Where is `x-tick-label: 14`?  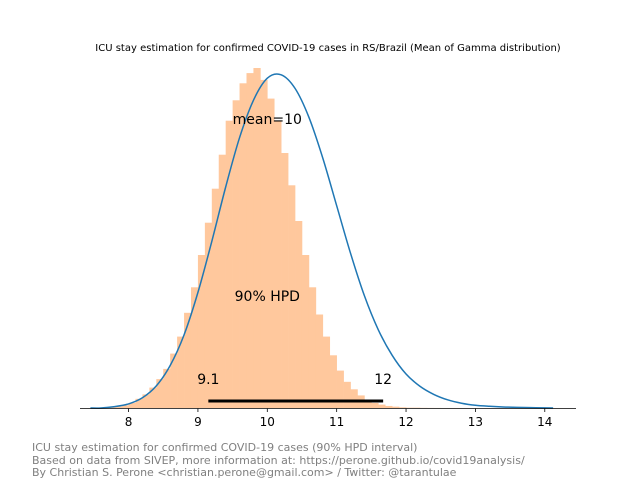 x-tick-label: 14 is located at coordinates (544, 422).